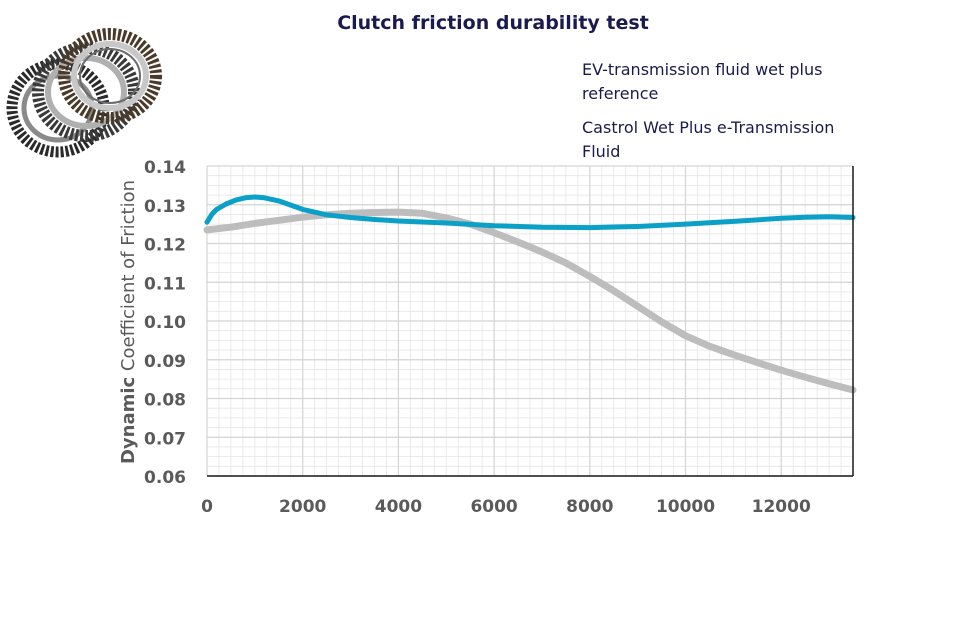 The image size is (980, 636). I want to click on x-tick-label: 6000, so click(493, 507).